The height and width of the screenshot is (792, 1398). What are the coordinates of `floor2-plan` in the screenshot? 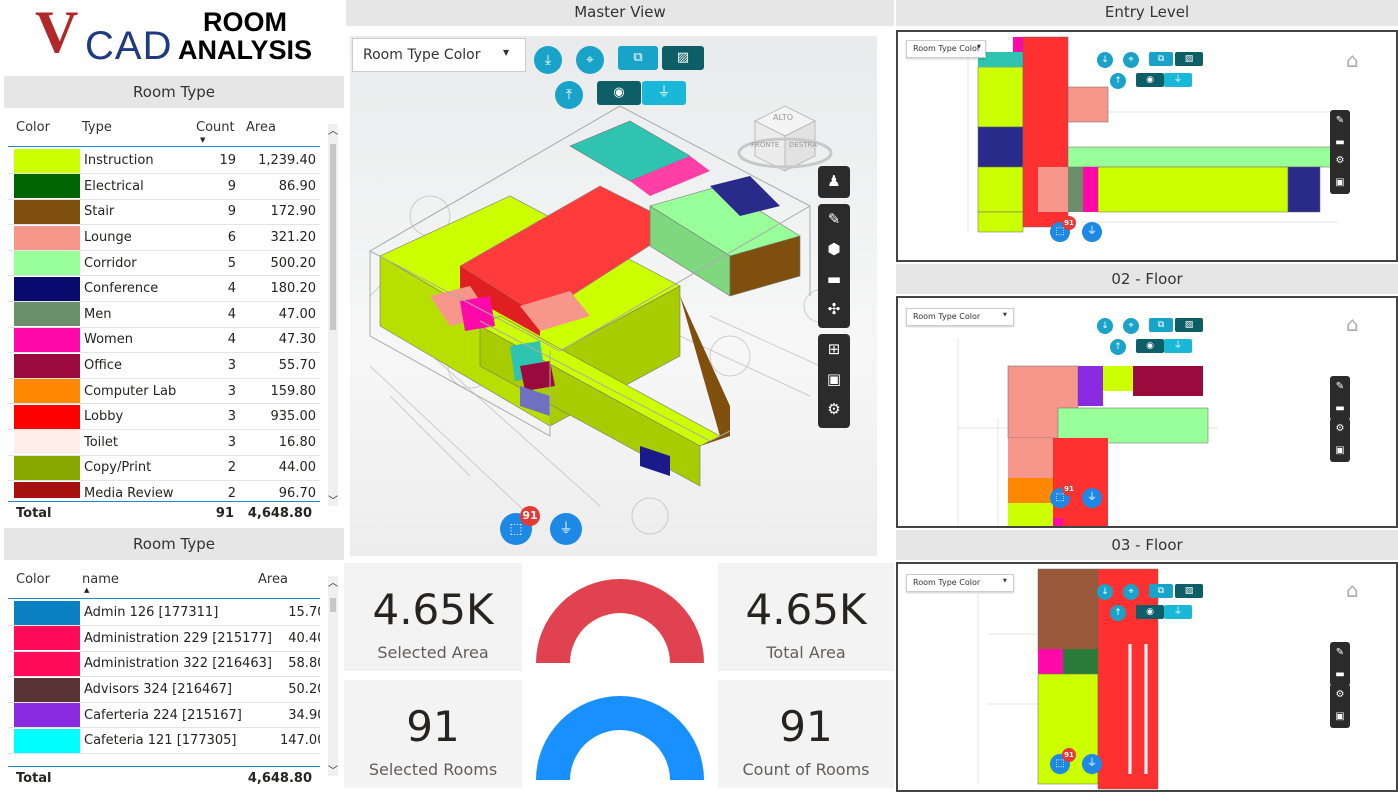 It's located at (1148, 413).